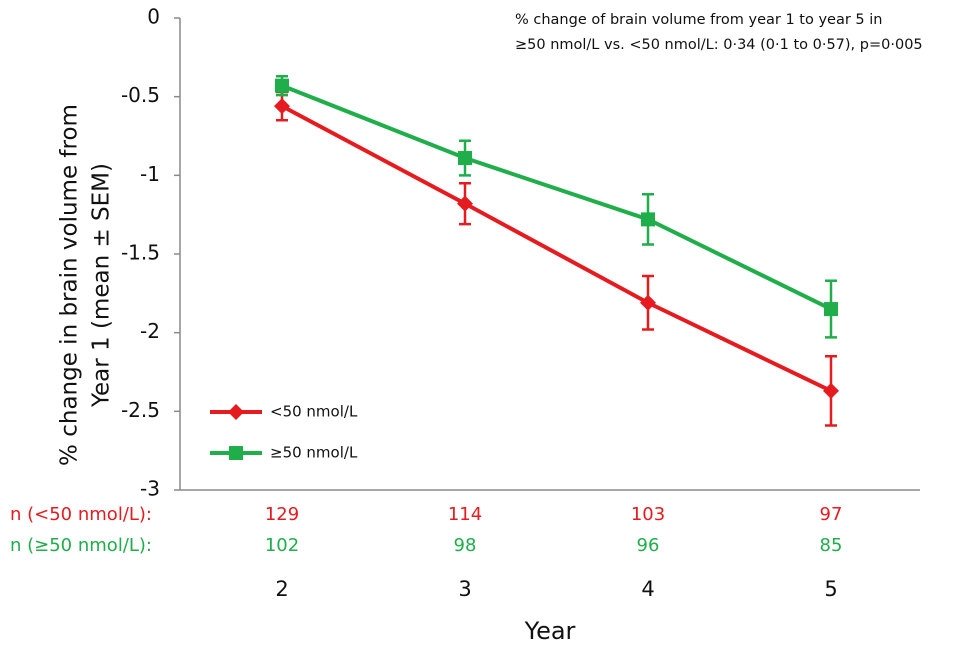  I want to click on n-row-label: n (≥50 nmol/L):, so click(81, 545).